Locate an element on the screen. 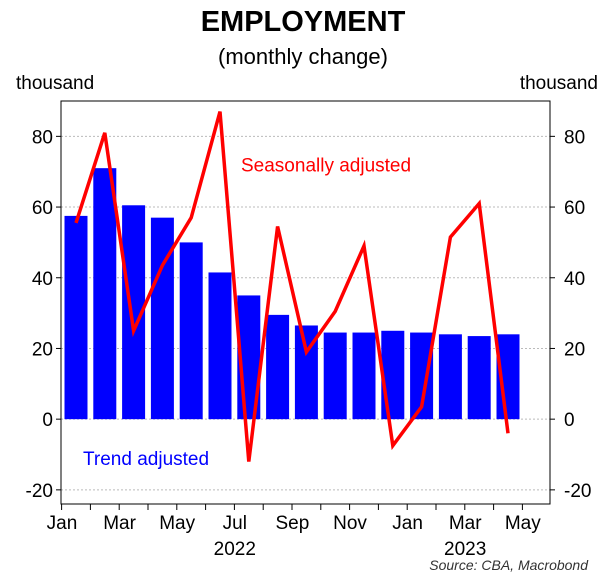 Image resolution: width=606 pixels, height=585 pixels. chart-title: EMPLOYMENT is located at coordinates (303, 22).